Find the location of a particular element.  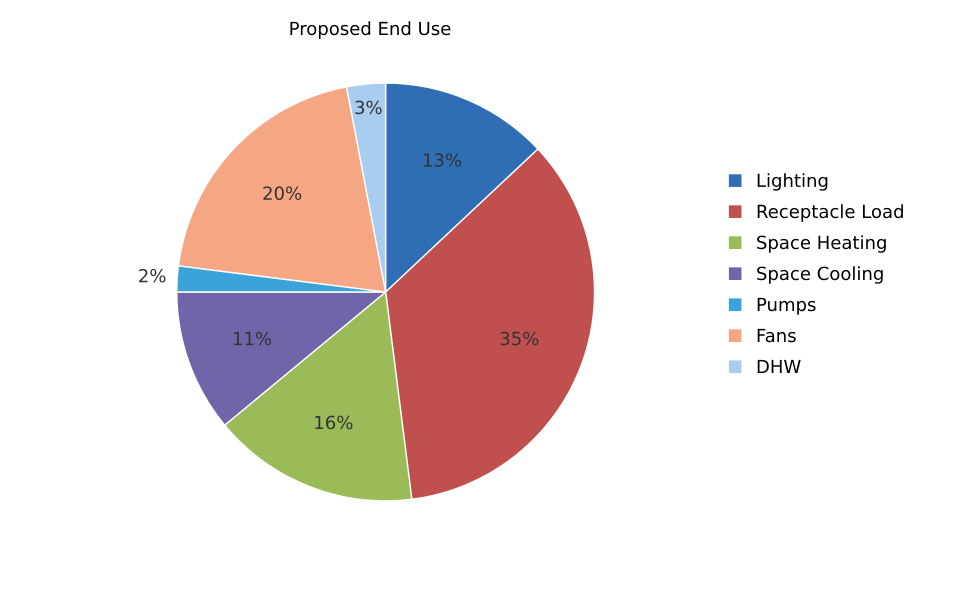

legend-label: DHW is located at coordinates (779, 367).